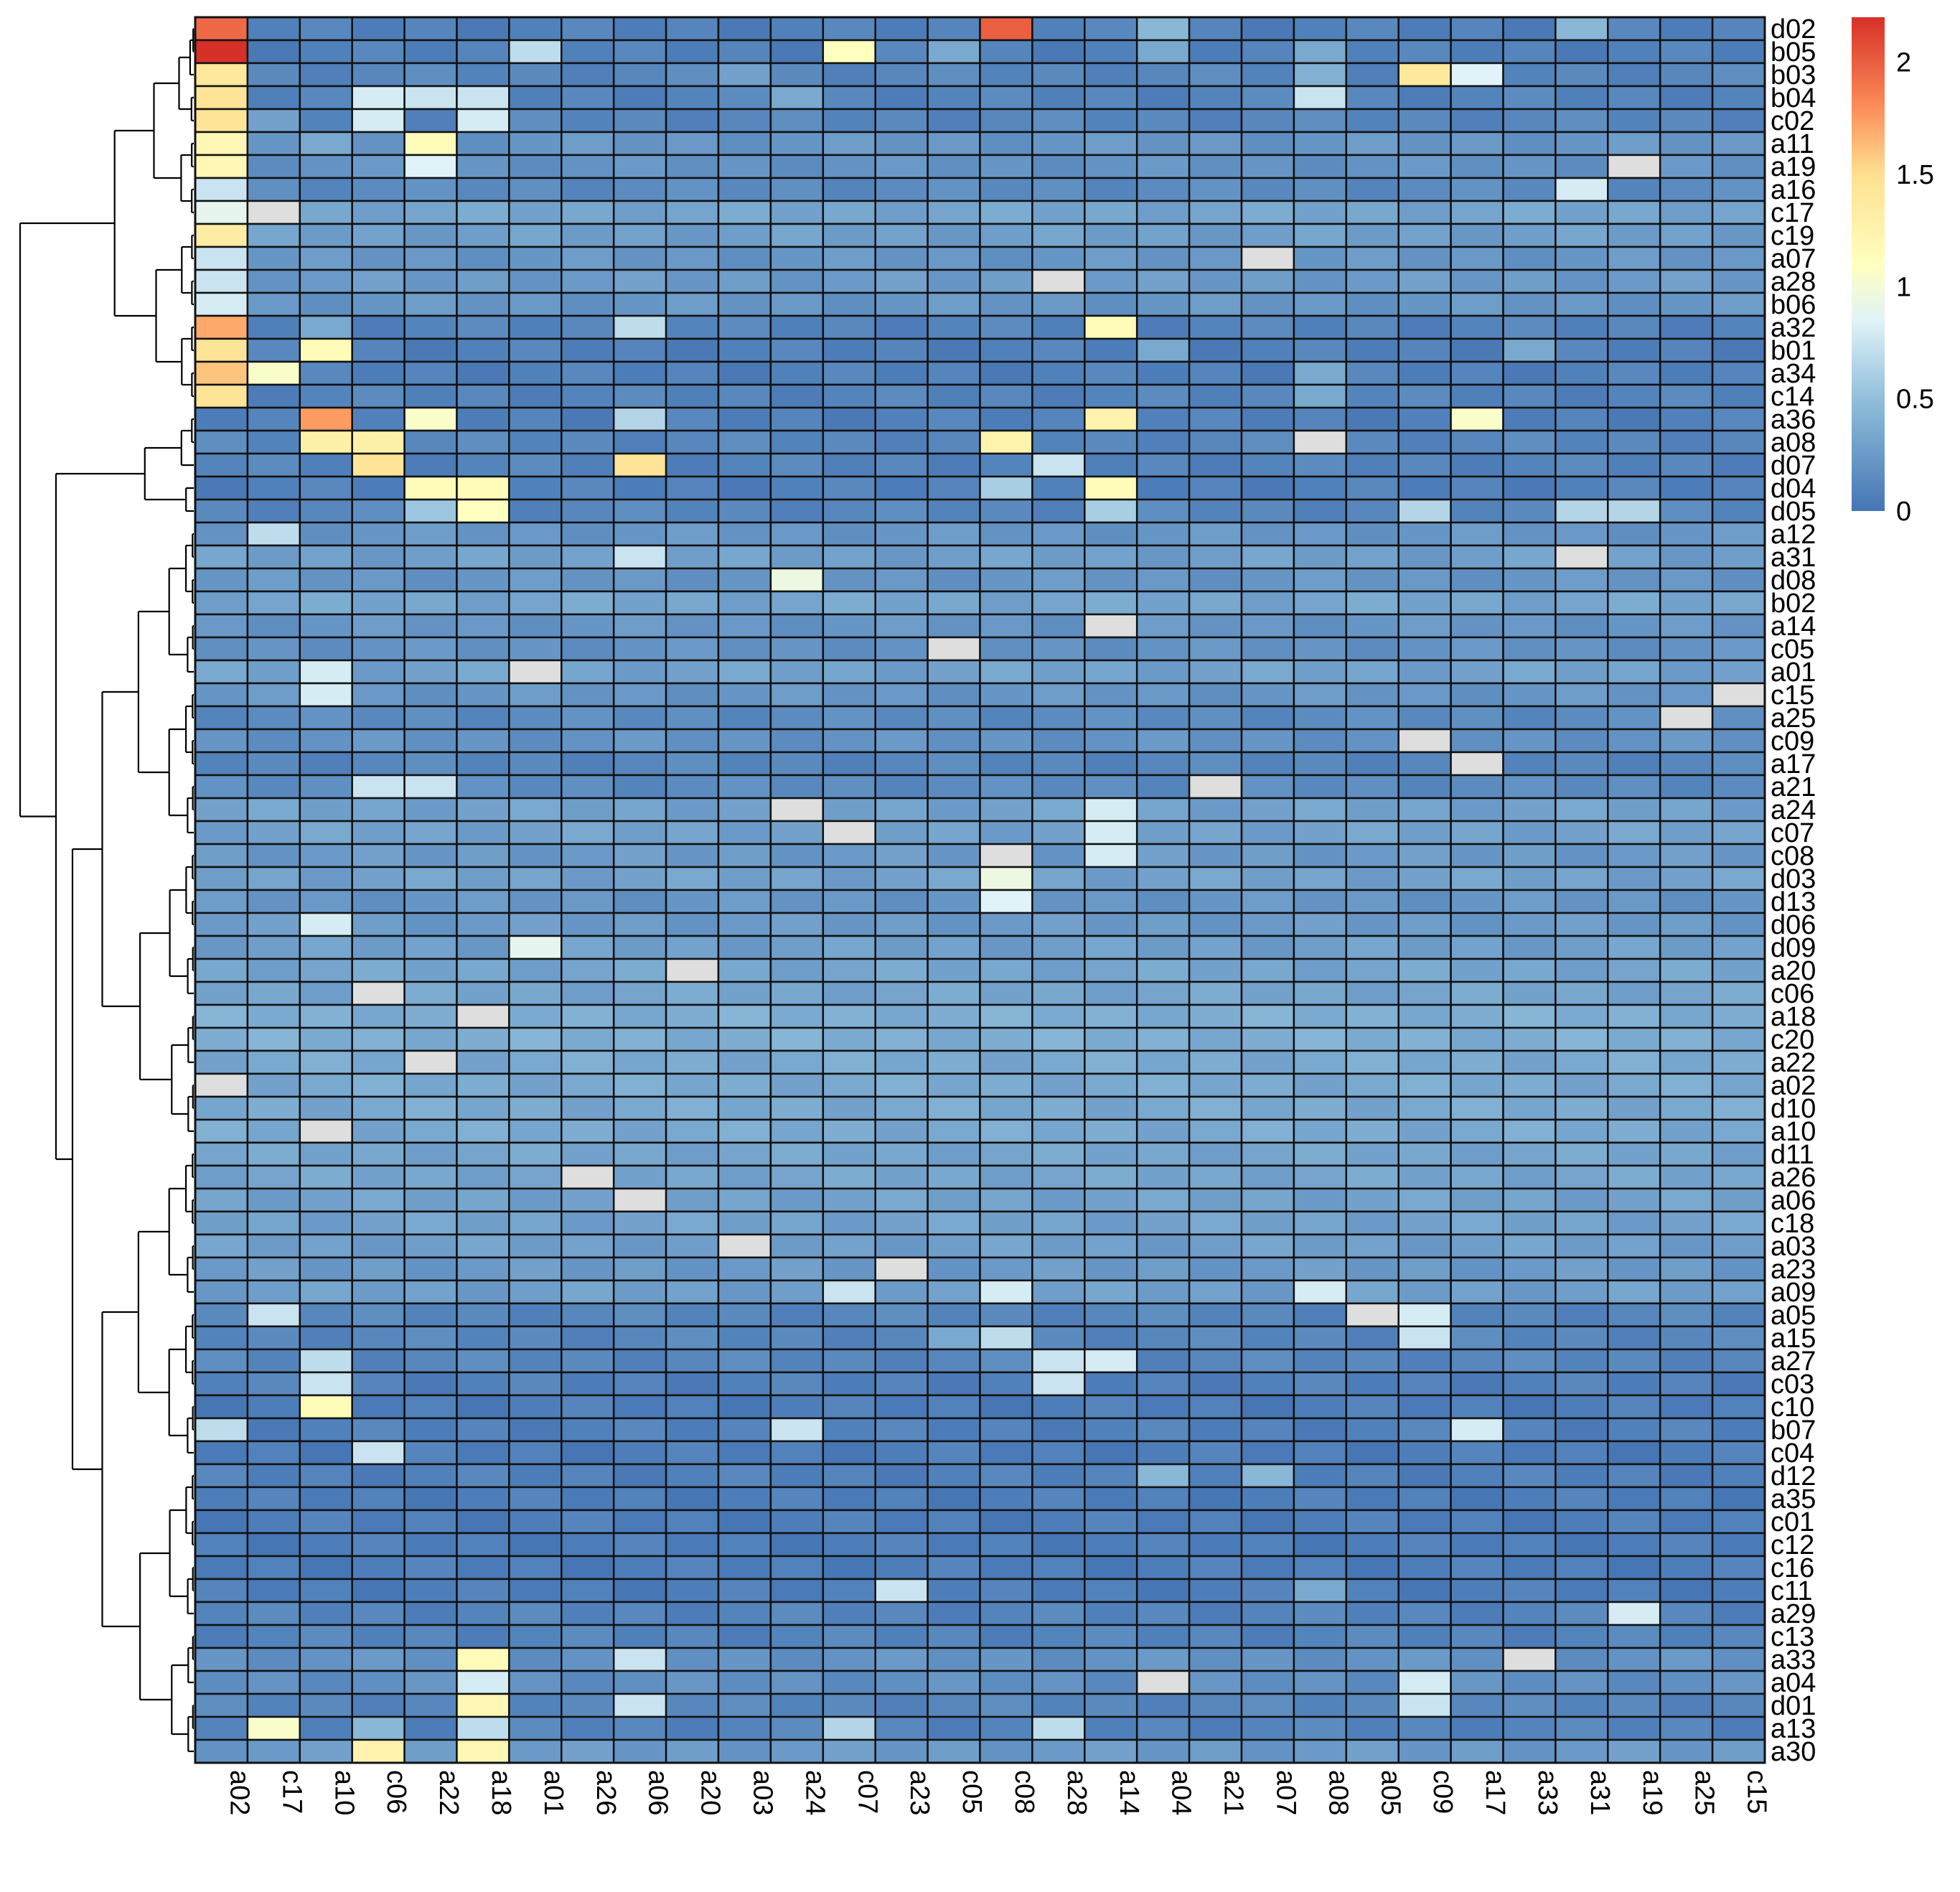 The image size is (1960, 1892). I want to click on heatmap-cell-a22-a05, so click(1372, 1062).